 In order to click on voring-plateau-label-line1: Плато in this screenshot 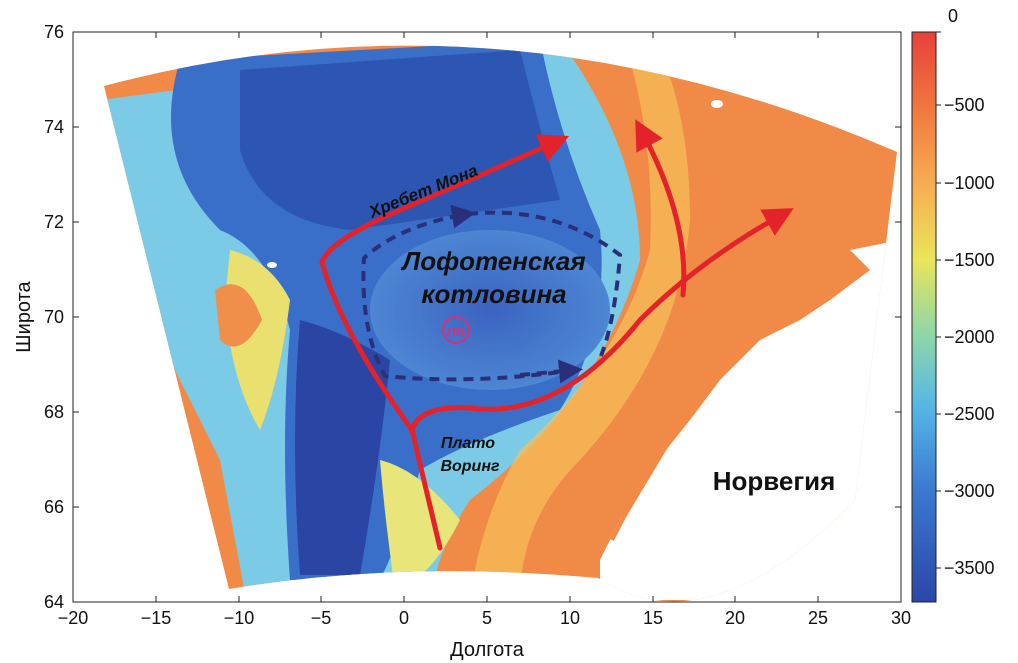, I will do `click(468, 443)`.